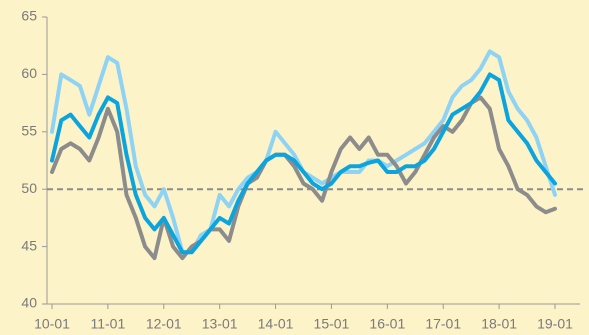 The height and width of the screenshot is (335, 589). Describe the element at coordinates (499, 324) in the screenshot. I see `x-tick-label: 18-01` at that location.